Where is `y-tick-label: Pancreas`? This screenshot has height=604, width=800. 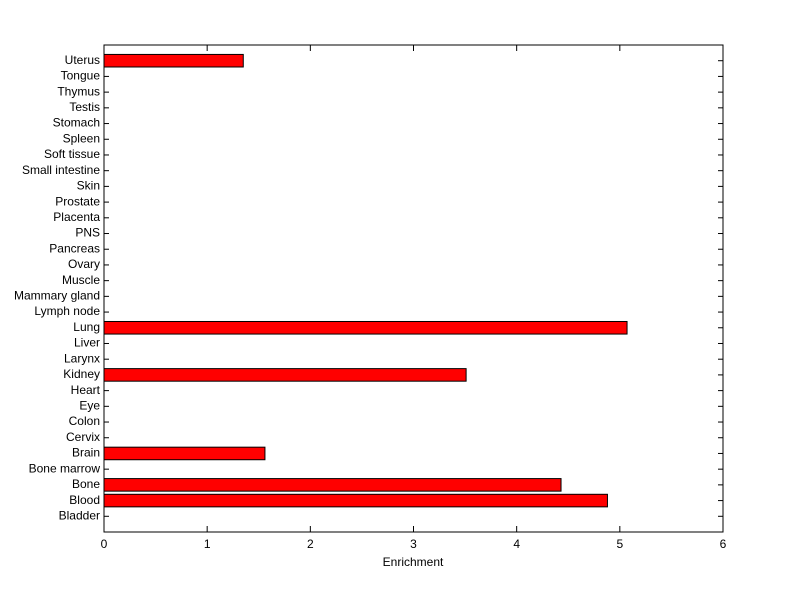 y-tick-label: Pancreas is located at coordinates (74, 248).